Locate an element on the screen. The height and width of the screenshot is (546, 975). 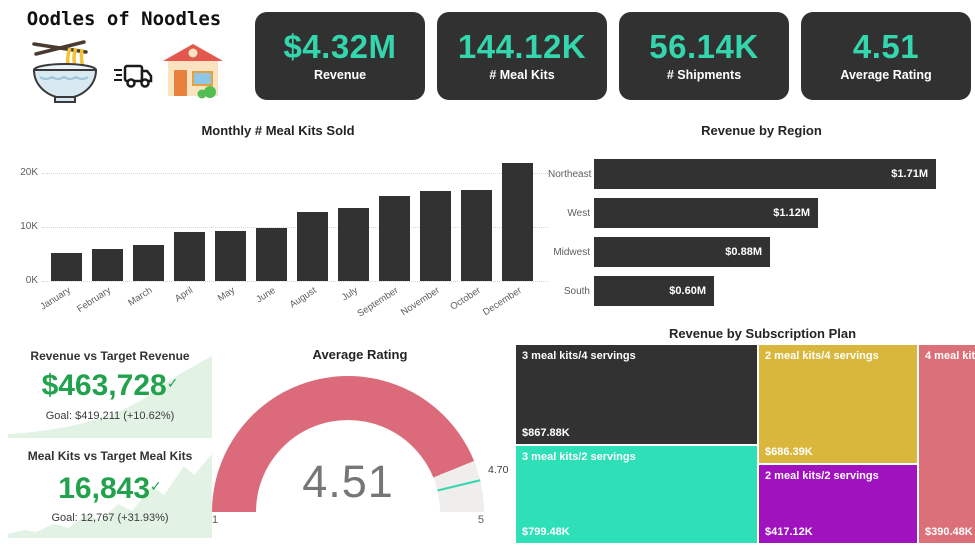
bar-may is located at coordinates (230, 256).